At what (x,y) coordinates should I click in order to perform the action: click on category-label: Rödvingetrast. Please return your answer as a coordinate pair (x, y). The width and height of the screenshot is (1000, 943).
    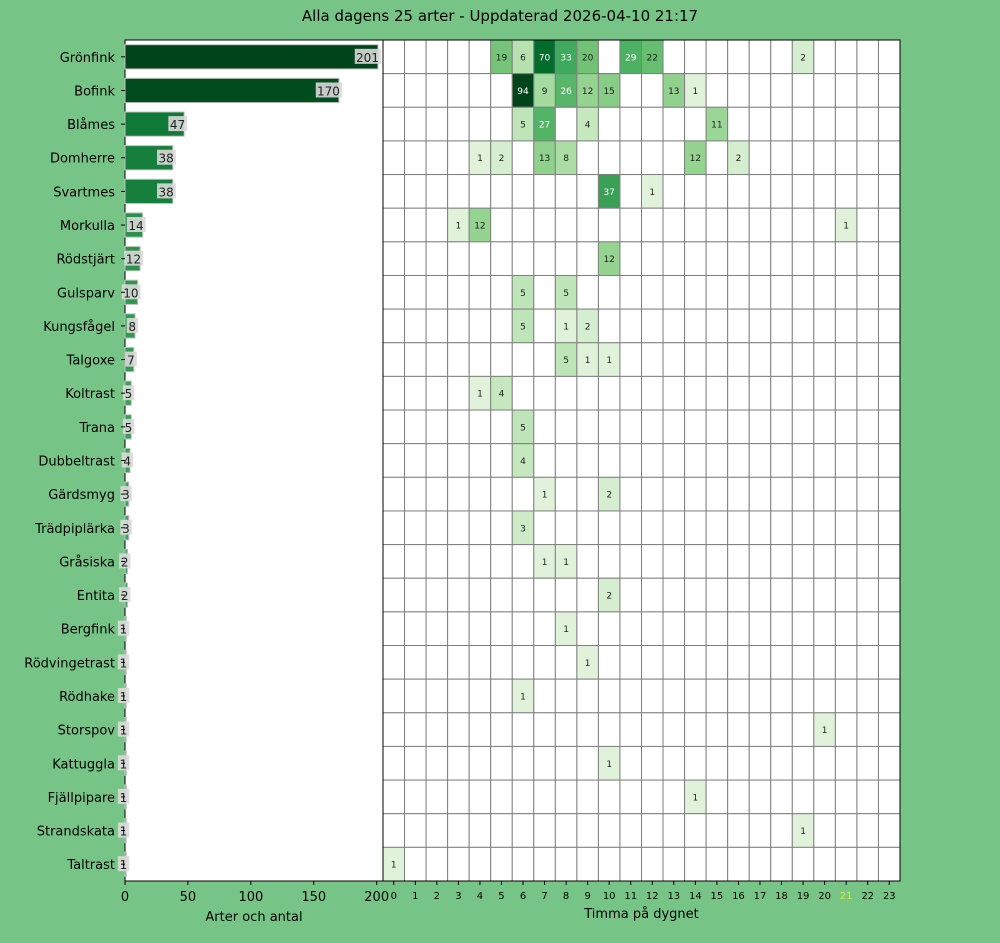
    Looking at the image, I should click on (69, 663).